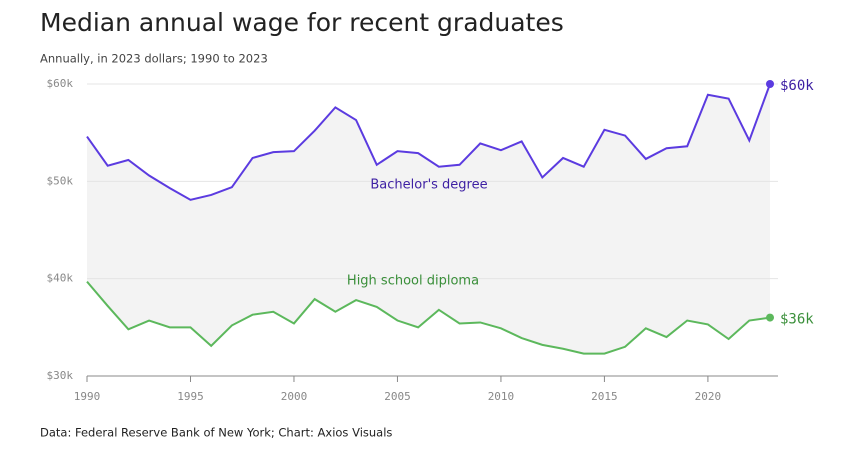 The height and width of the screenshot is (456, 859). I want to click on x-tick-label: 2005, so click(397, 396).